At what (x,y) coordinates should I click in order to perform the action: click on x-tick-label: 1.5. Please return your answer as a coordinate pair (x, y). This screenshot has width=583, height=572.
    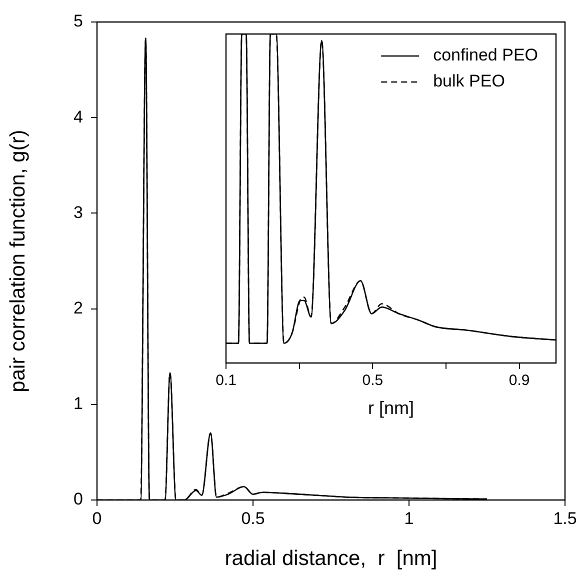
    Looking at the image, I should click on (565, 518).